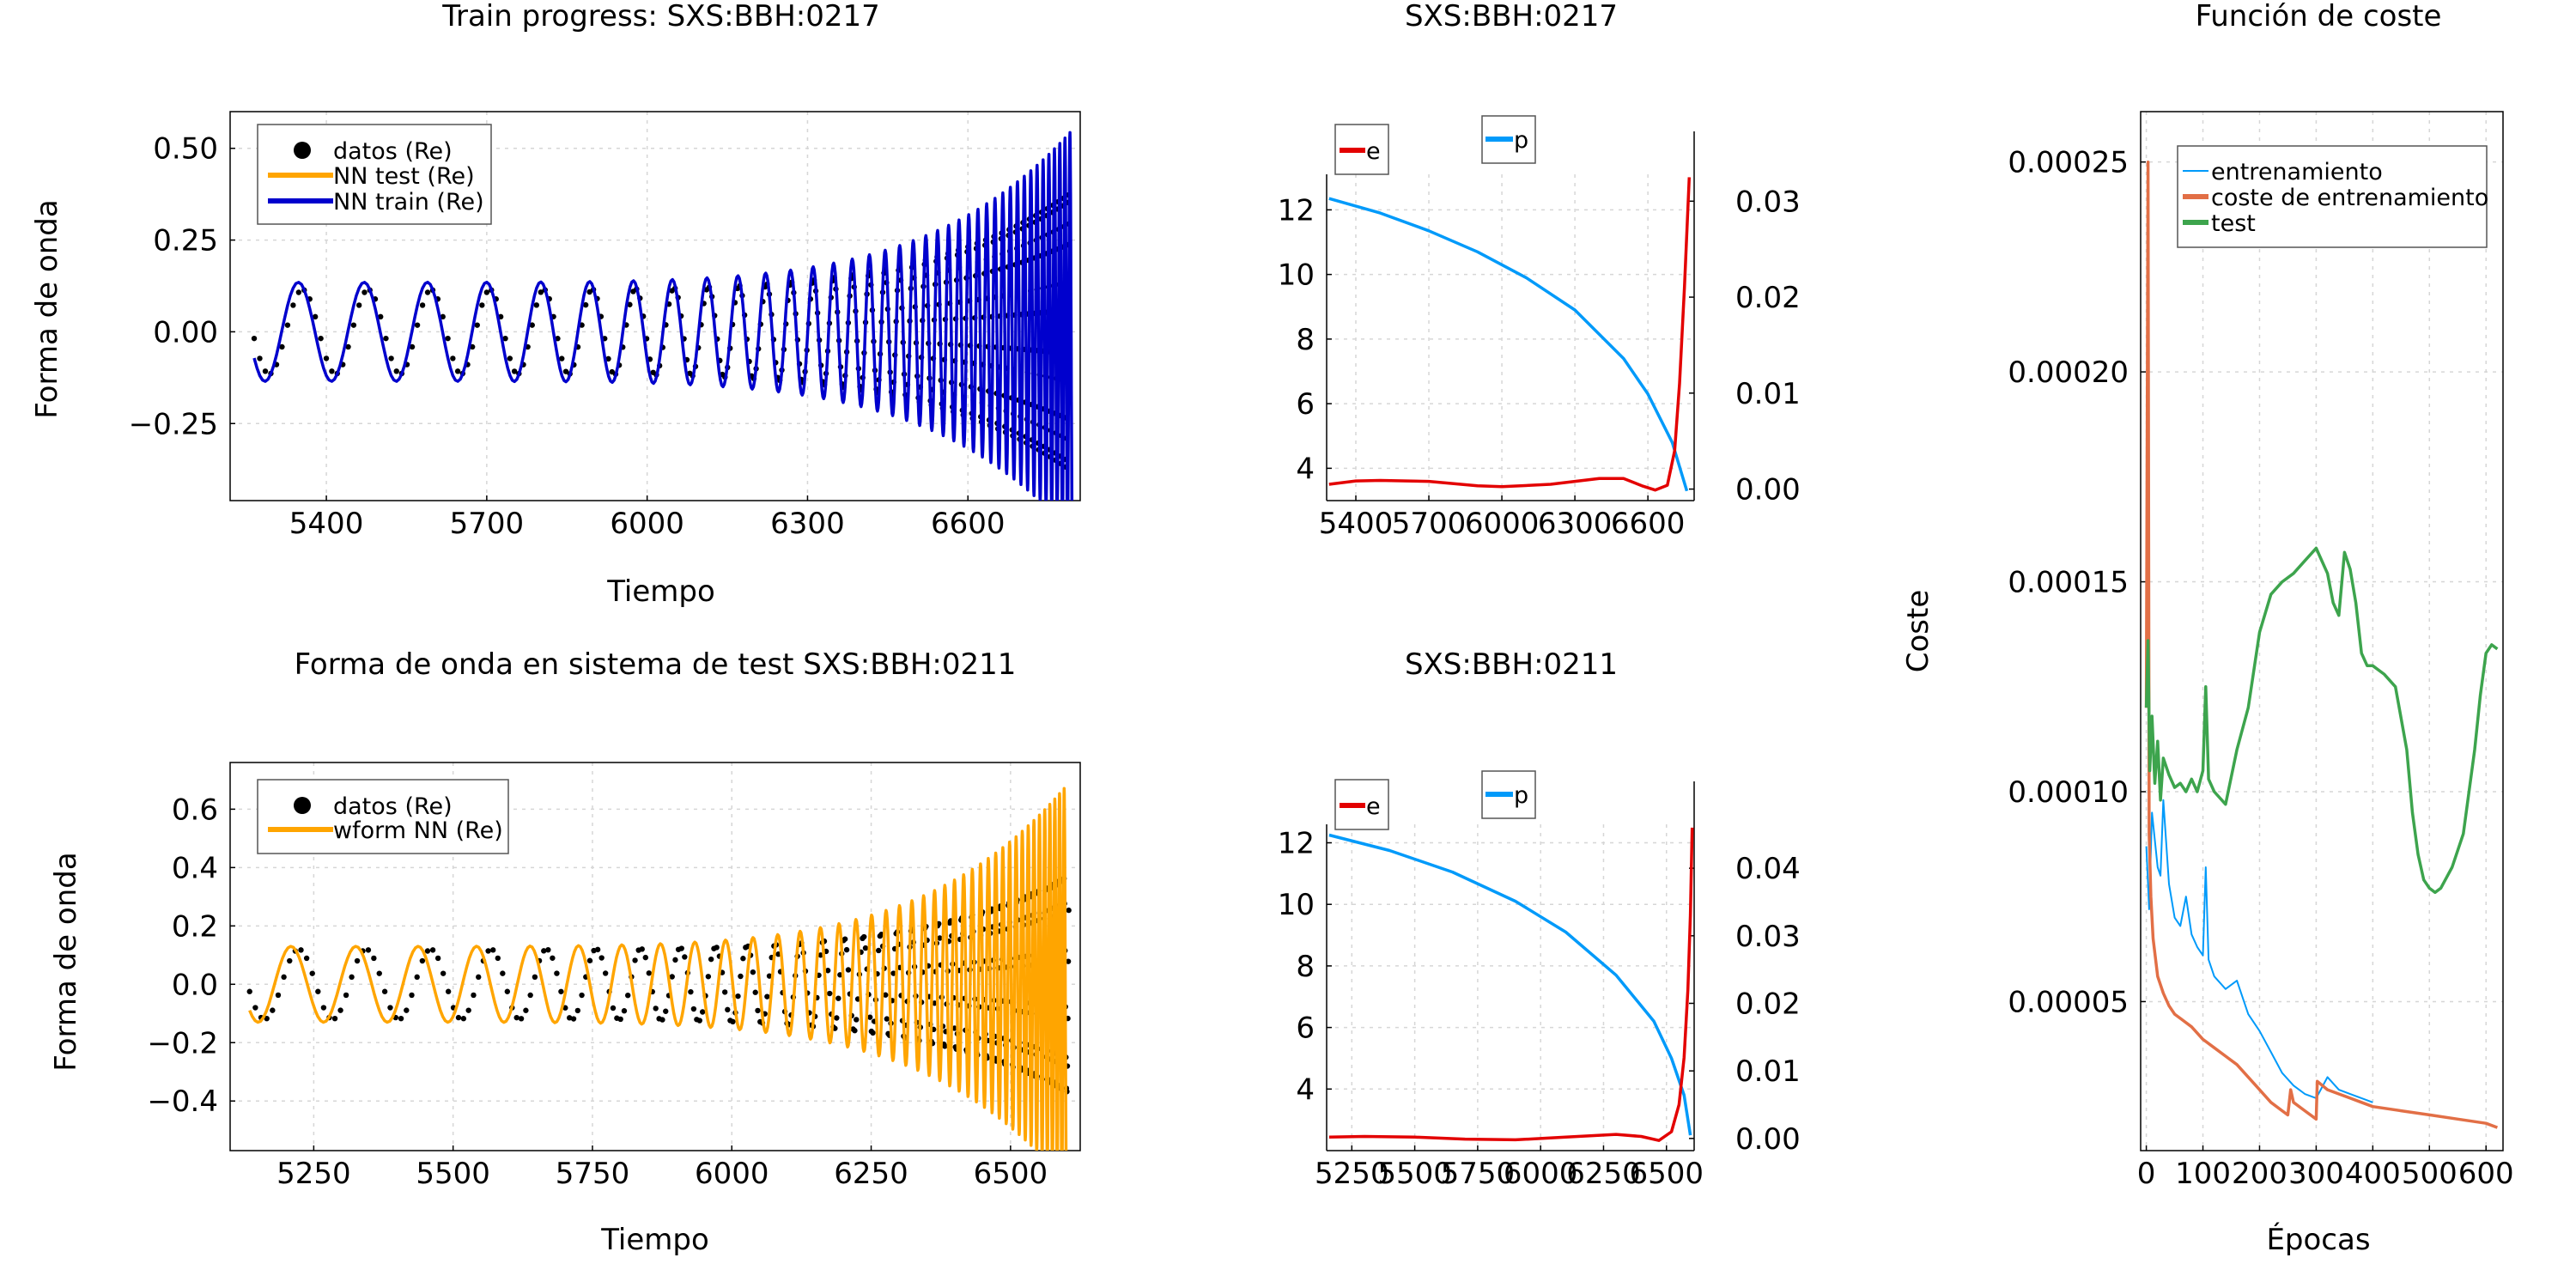 The image size is (2576, 1288). I want to click on y-tick-label: 4, so click(1305, 469).